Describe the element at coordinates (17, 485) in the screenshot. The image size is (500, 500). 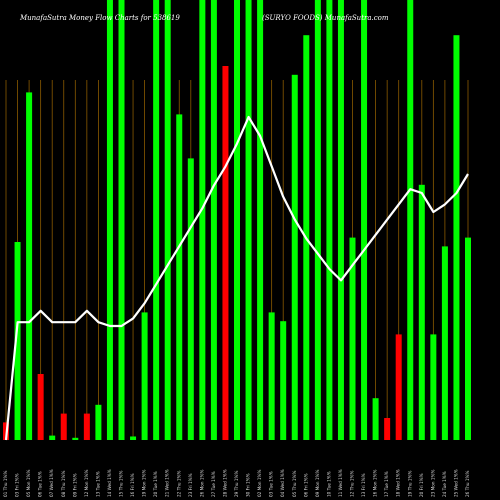
I see `x-tick-label: 03 Fri 1%%` at that location.